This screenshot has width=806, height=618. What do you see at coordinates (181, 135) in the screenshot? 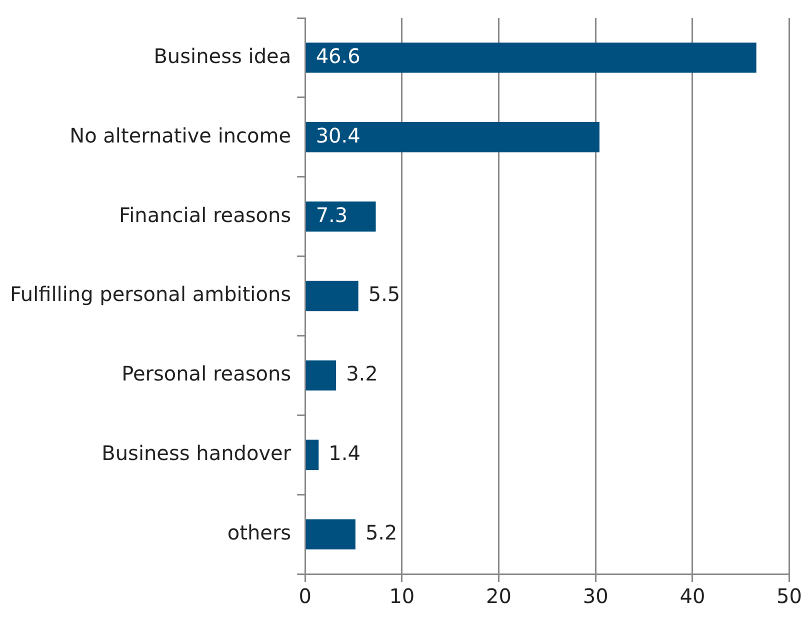
I see `y-tick-label: No alternative income` at bounding box center [181, 135].